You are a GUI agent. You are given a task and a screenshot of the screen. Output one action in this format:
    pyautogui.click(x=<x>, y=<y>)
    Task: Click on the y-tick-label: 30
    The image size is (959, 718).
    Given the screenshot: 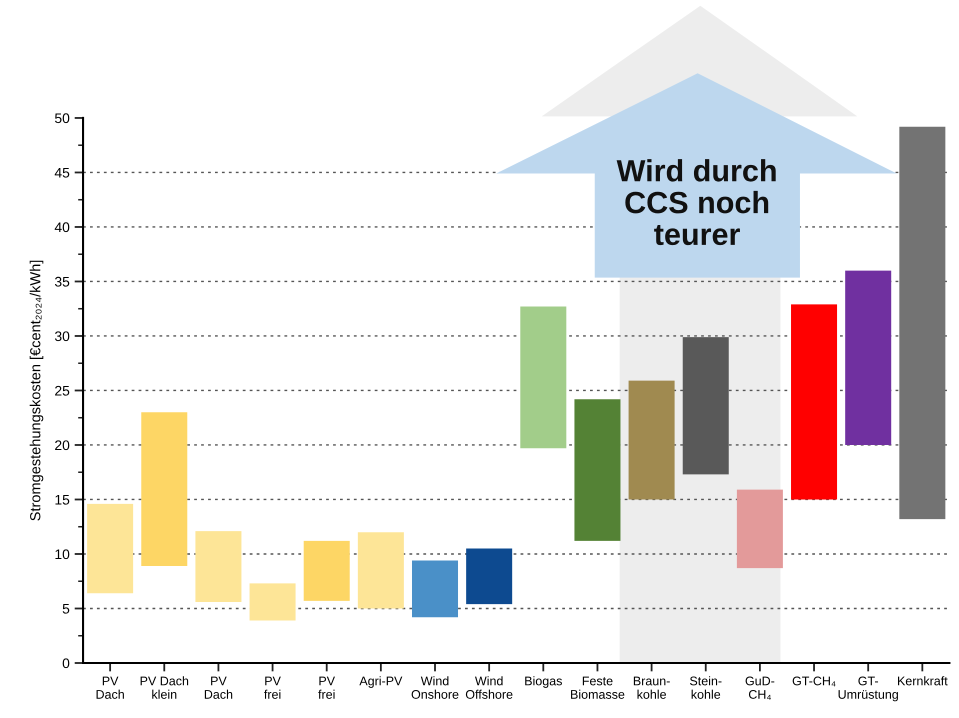 What is the action you would take?
    pyautogui.click(x=62, y=336)
    